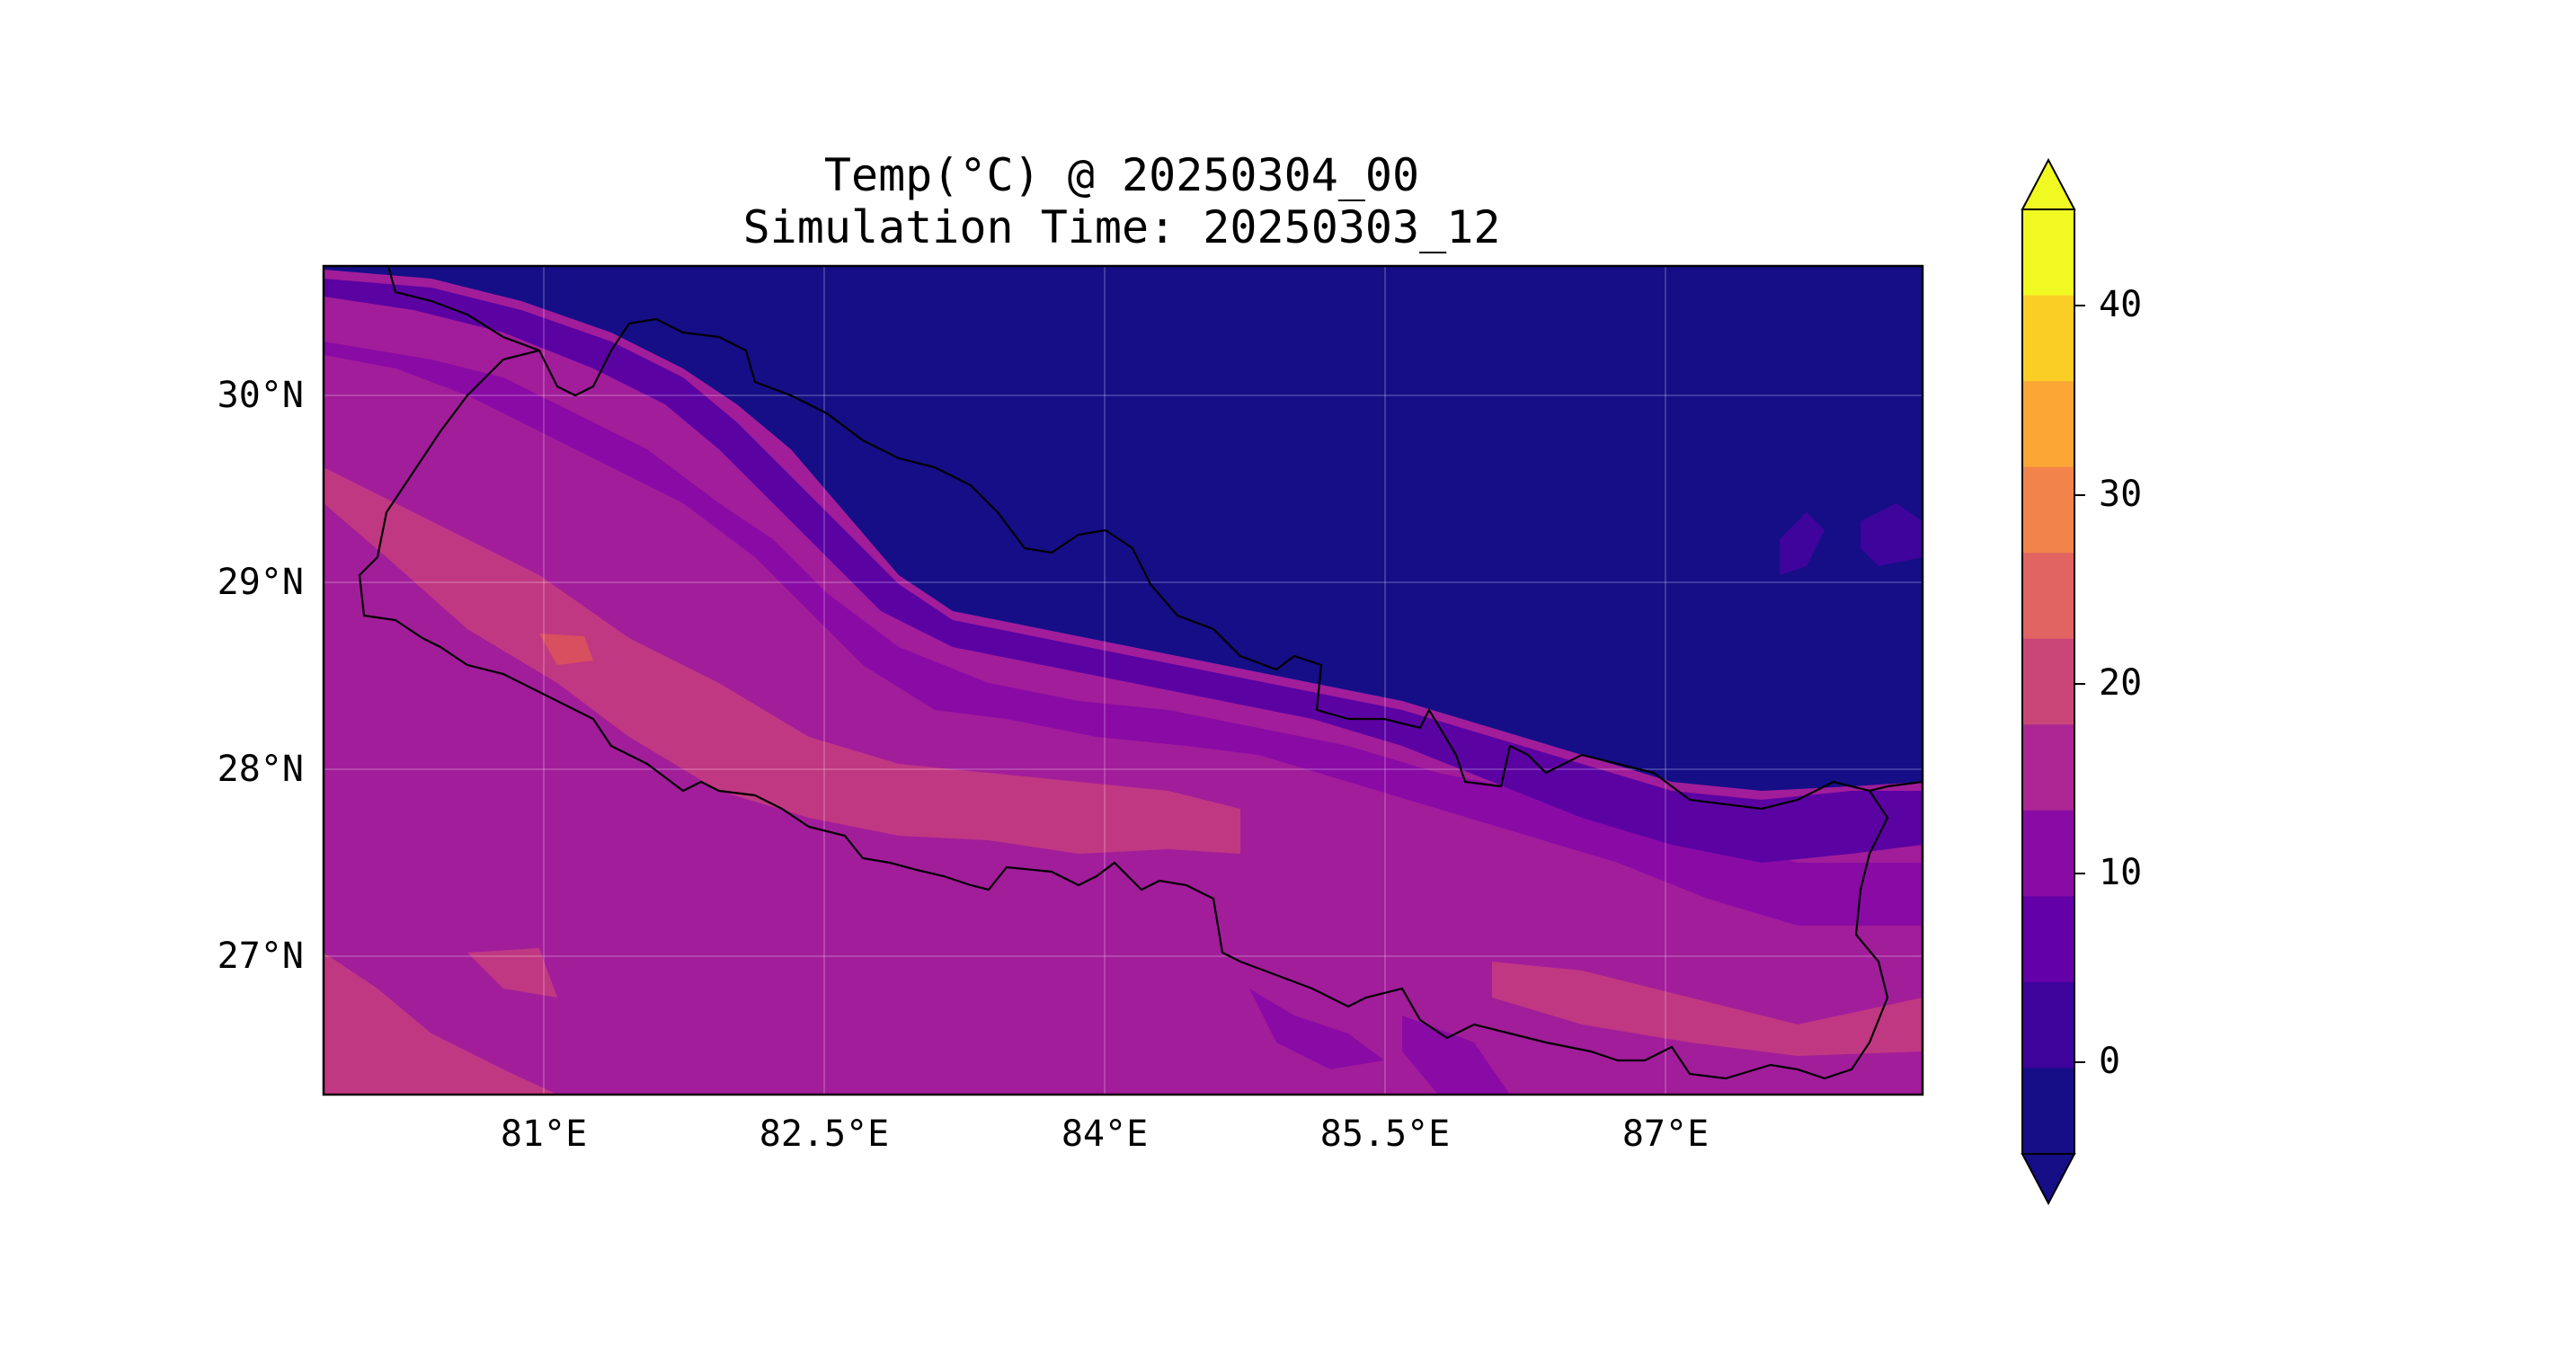 This screenshot has height=1348, width=2576. Describe the element at coordinates (1121, 175) in the screenshot. I see `map-title-line1: Temp(°C) @ 20250304_00` at that location.